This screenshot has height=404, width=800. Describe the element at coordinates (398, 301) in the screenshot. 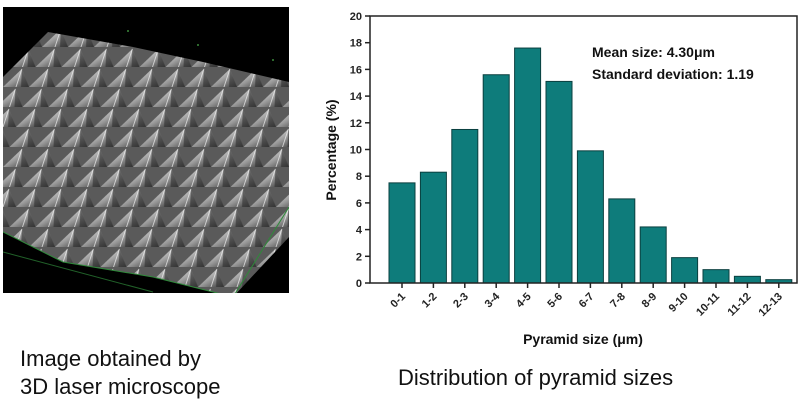

I see `x-tick-label: 0-1` at that location.